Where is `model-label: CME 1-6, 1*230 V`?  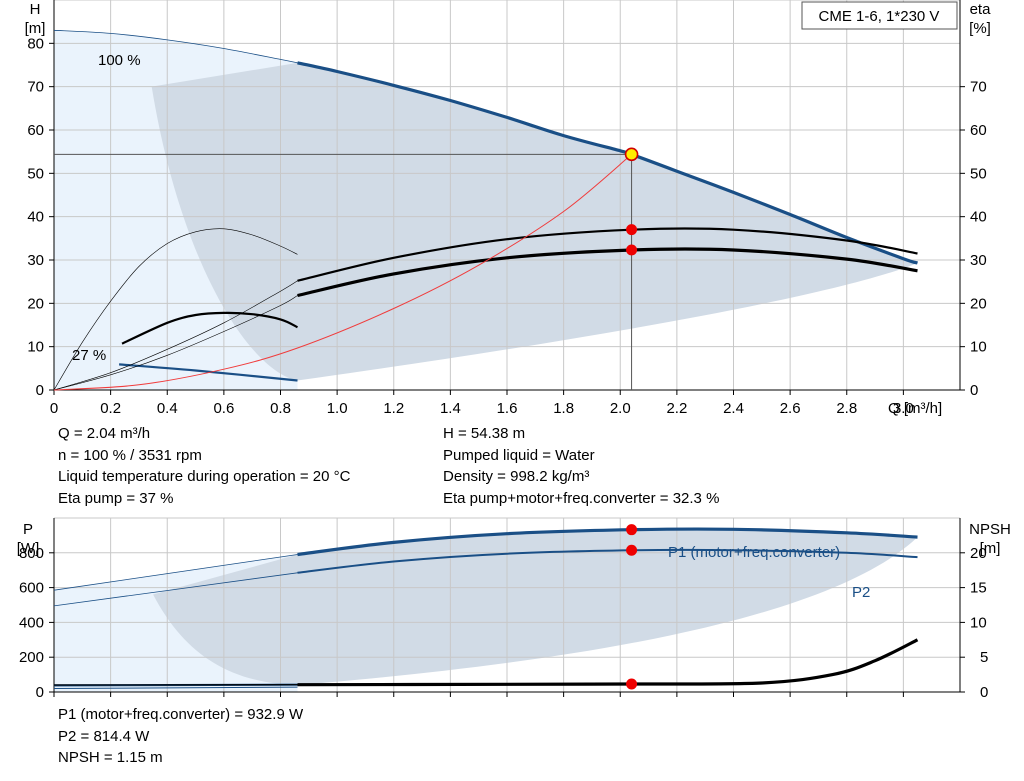
model-label: CME 1-6, 1*230 V is located at coordinates (879, 16).